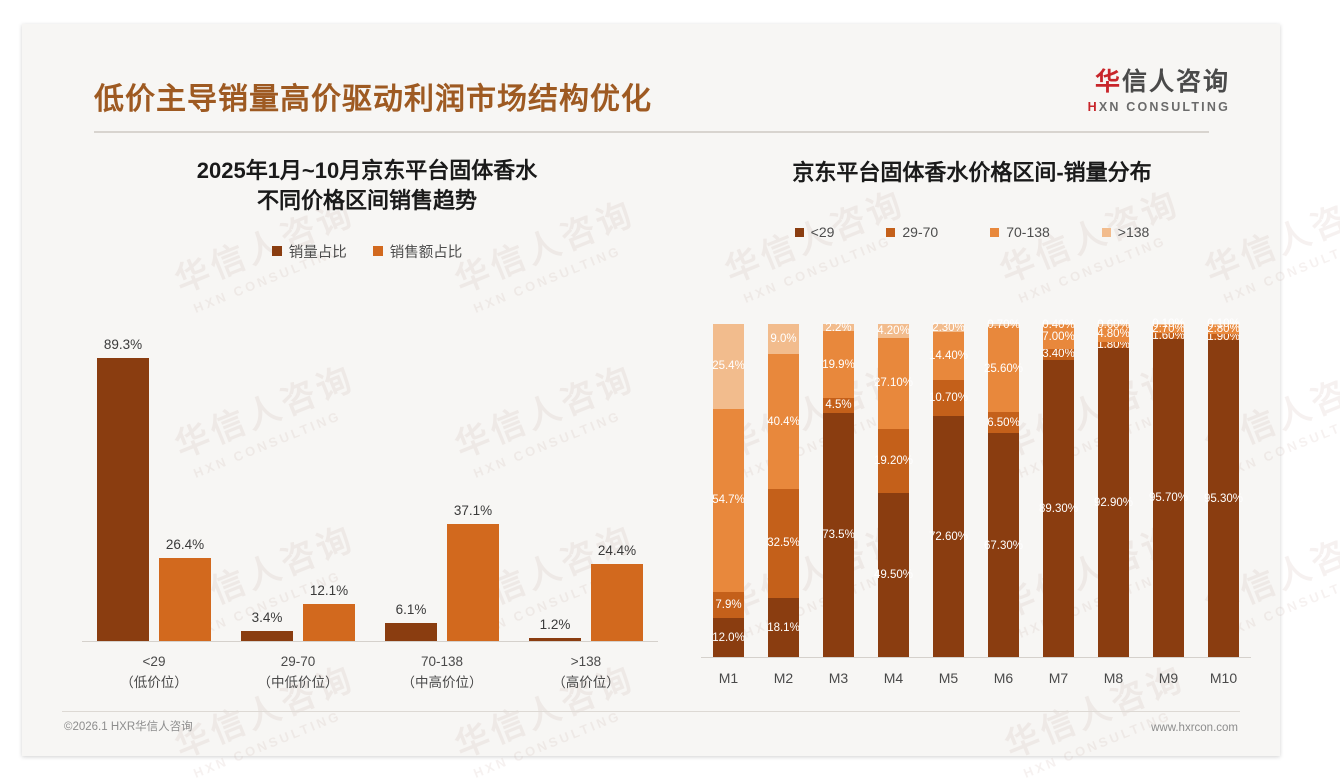  I want to click on stacked-bar-M2: 18.1%32.5%40.4%9.0%M2, so click(783, 491).